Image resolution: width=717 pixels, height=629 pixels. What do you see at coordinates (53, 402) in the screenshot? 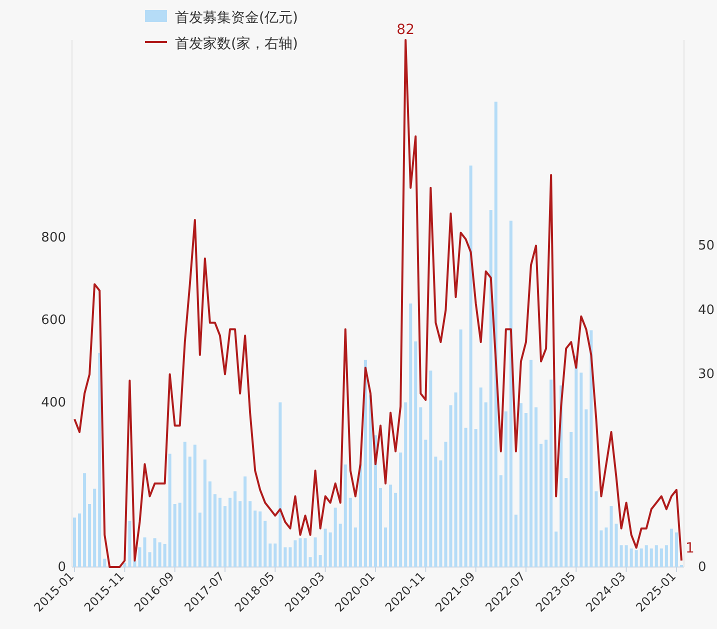
I see `y-tick-label: 400` at bounding box center [53, 402].